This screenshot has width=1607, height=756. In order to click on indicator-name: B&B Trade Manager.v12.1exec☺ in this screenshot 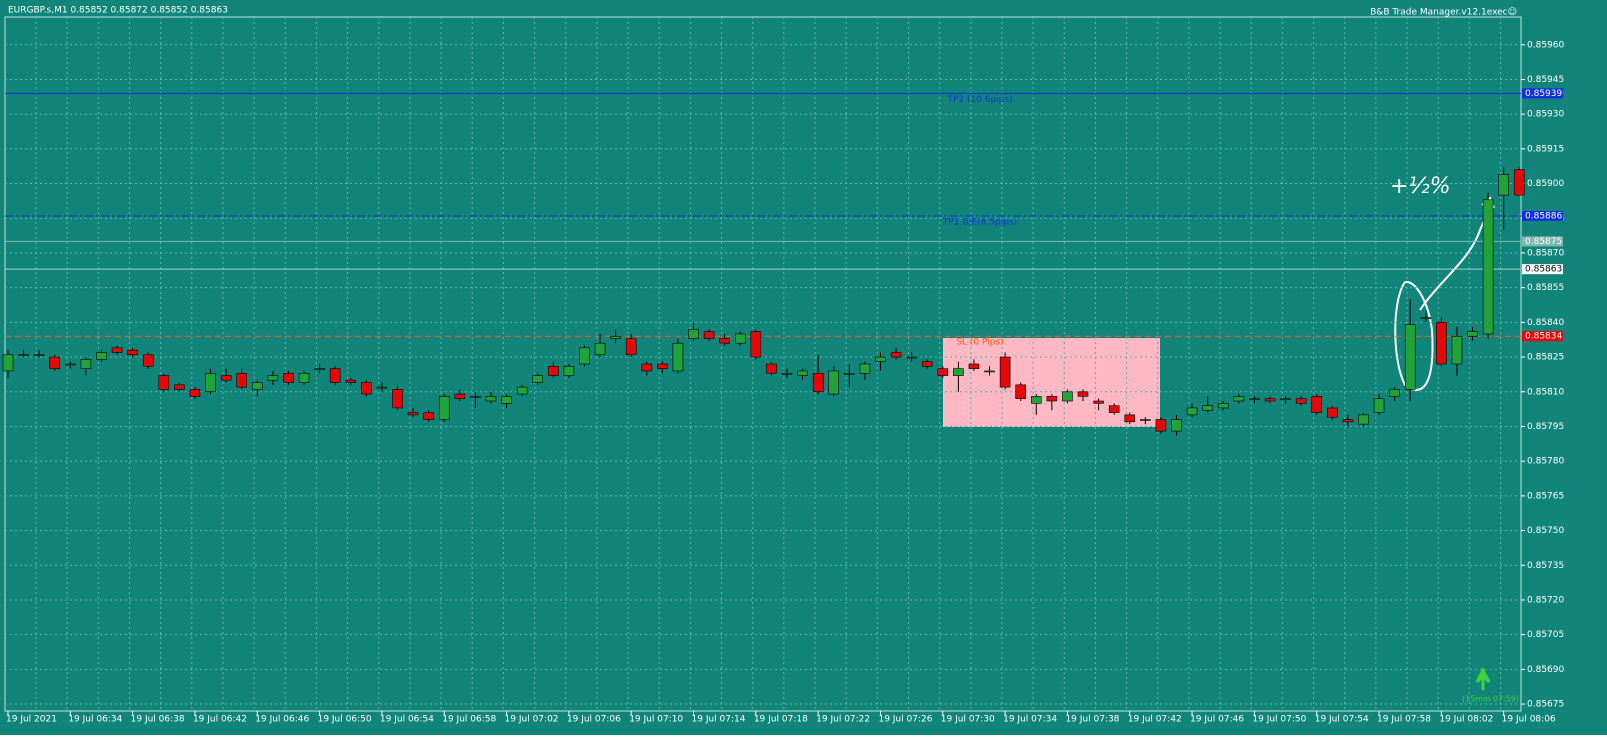, I will do `click(1443, 12)`.